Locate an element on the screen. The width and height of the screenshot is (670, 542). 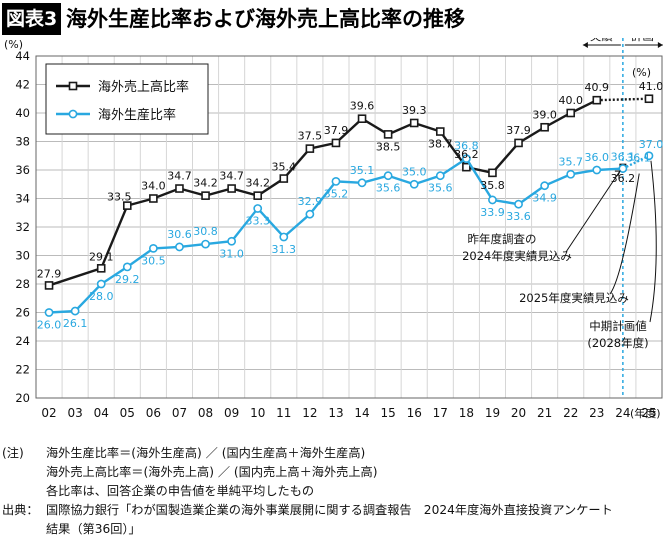
x-tick-label: 25 is located at coordinates (648, 413).